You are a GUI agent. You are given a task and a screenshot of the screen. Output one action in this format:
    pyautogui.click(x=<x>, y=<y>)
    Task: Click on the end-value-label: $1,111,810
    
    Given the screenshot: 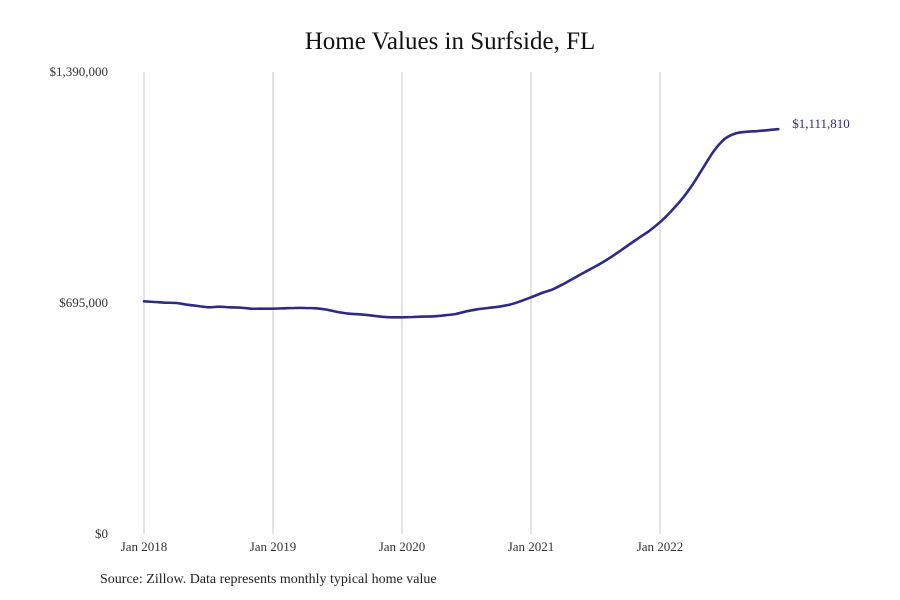 What is the action you would take?
    pyautogui.click(x=821, y=123)
    